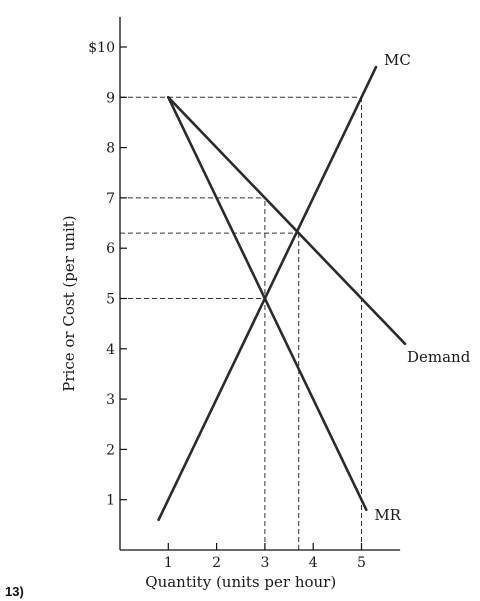  I want to click on y-axis-title: Price or Cost (per unit), so click(69, 303).